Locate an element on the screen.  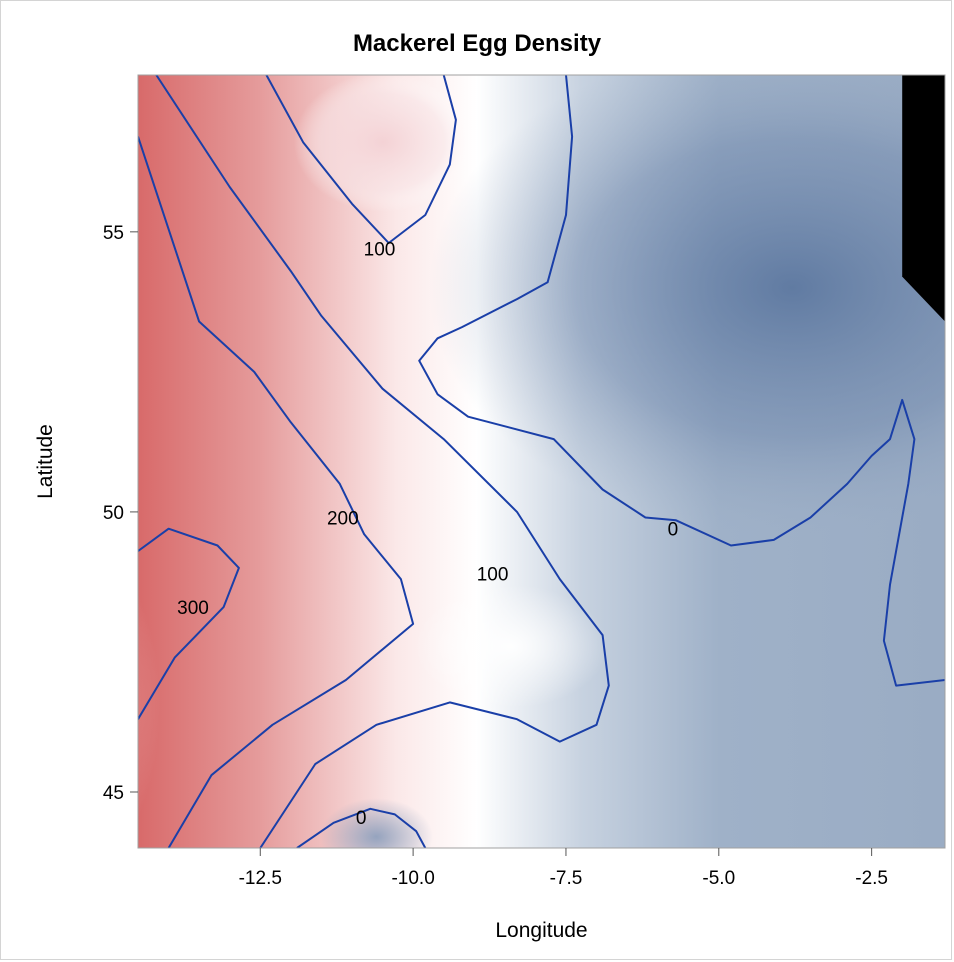
field-low-region-south is located at coordinates (376, 823).